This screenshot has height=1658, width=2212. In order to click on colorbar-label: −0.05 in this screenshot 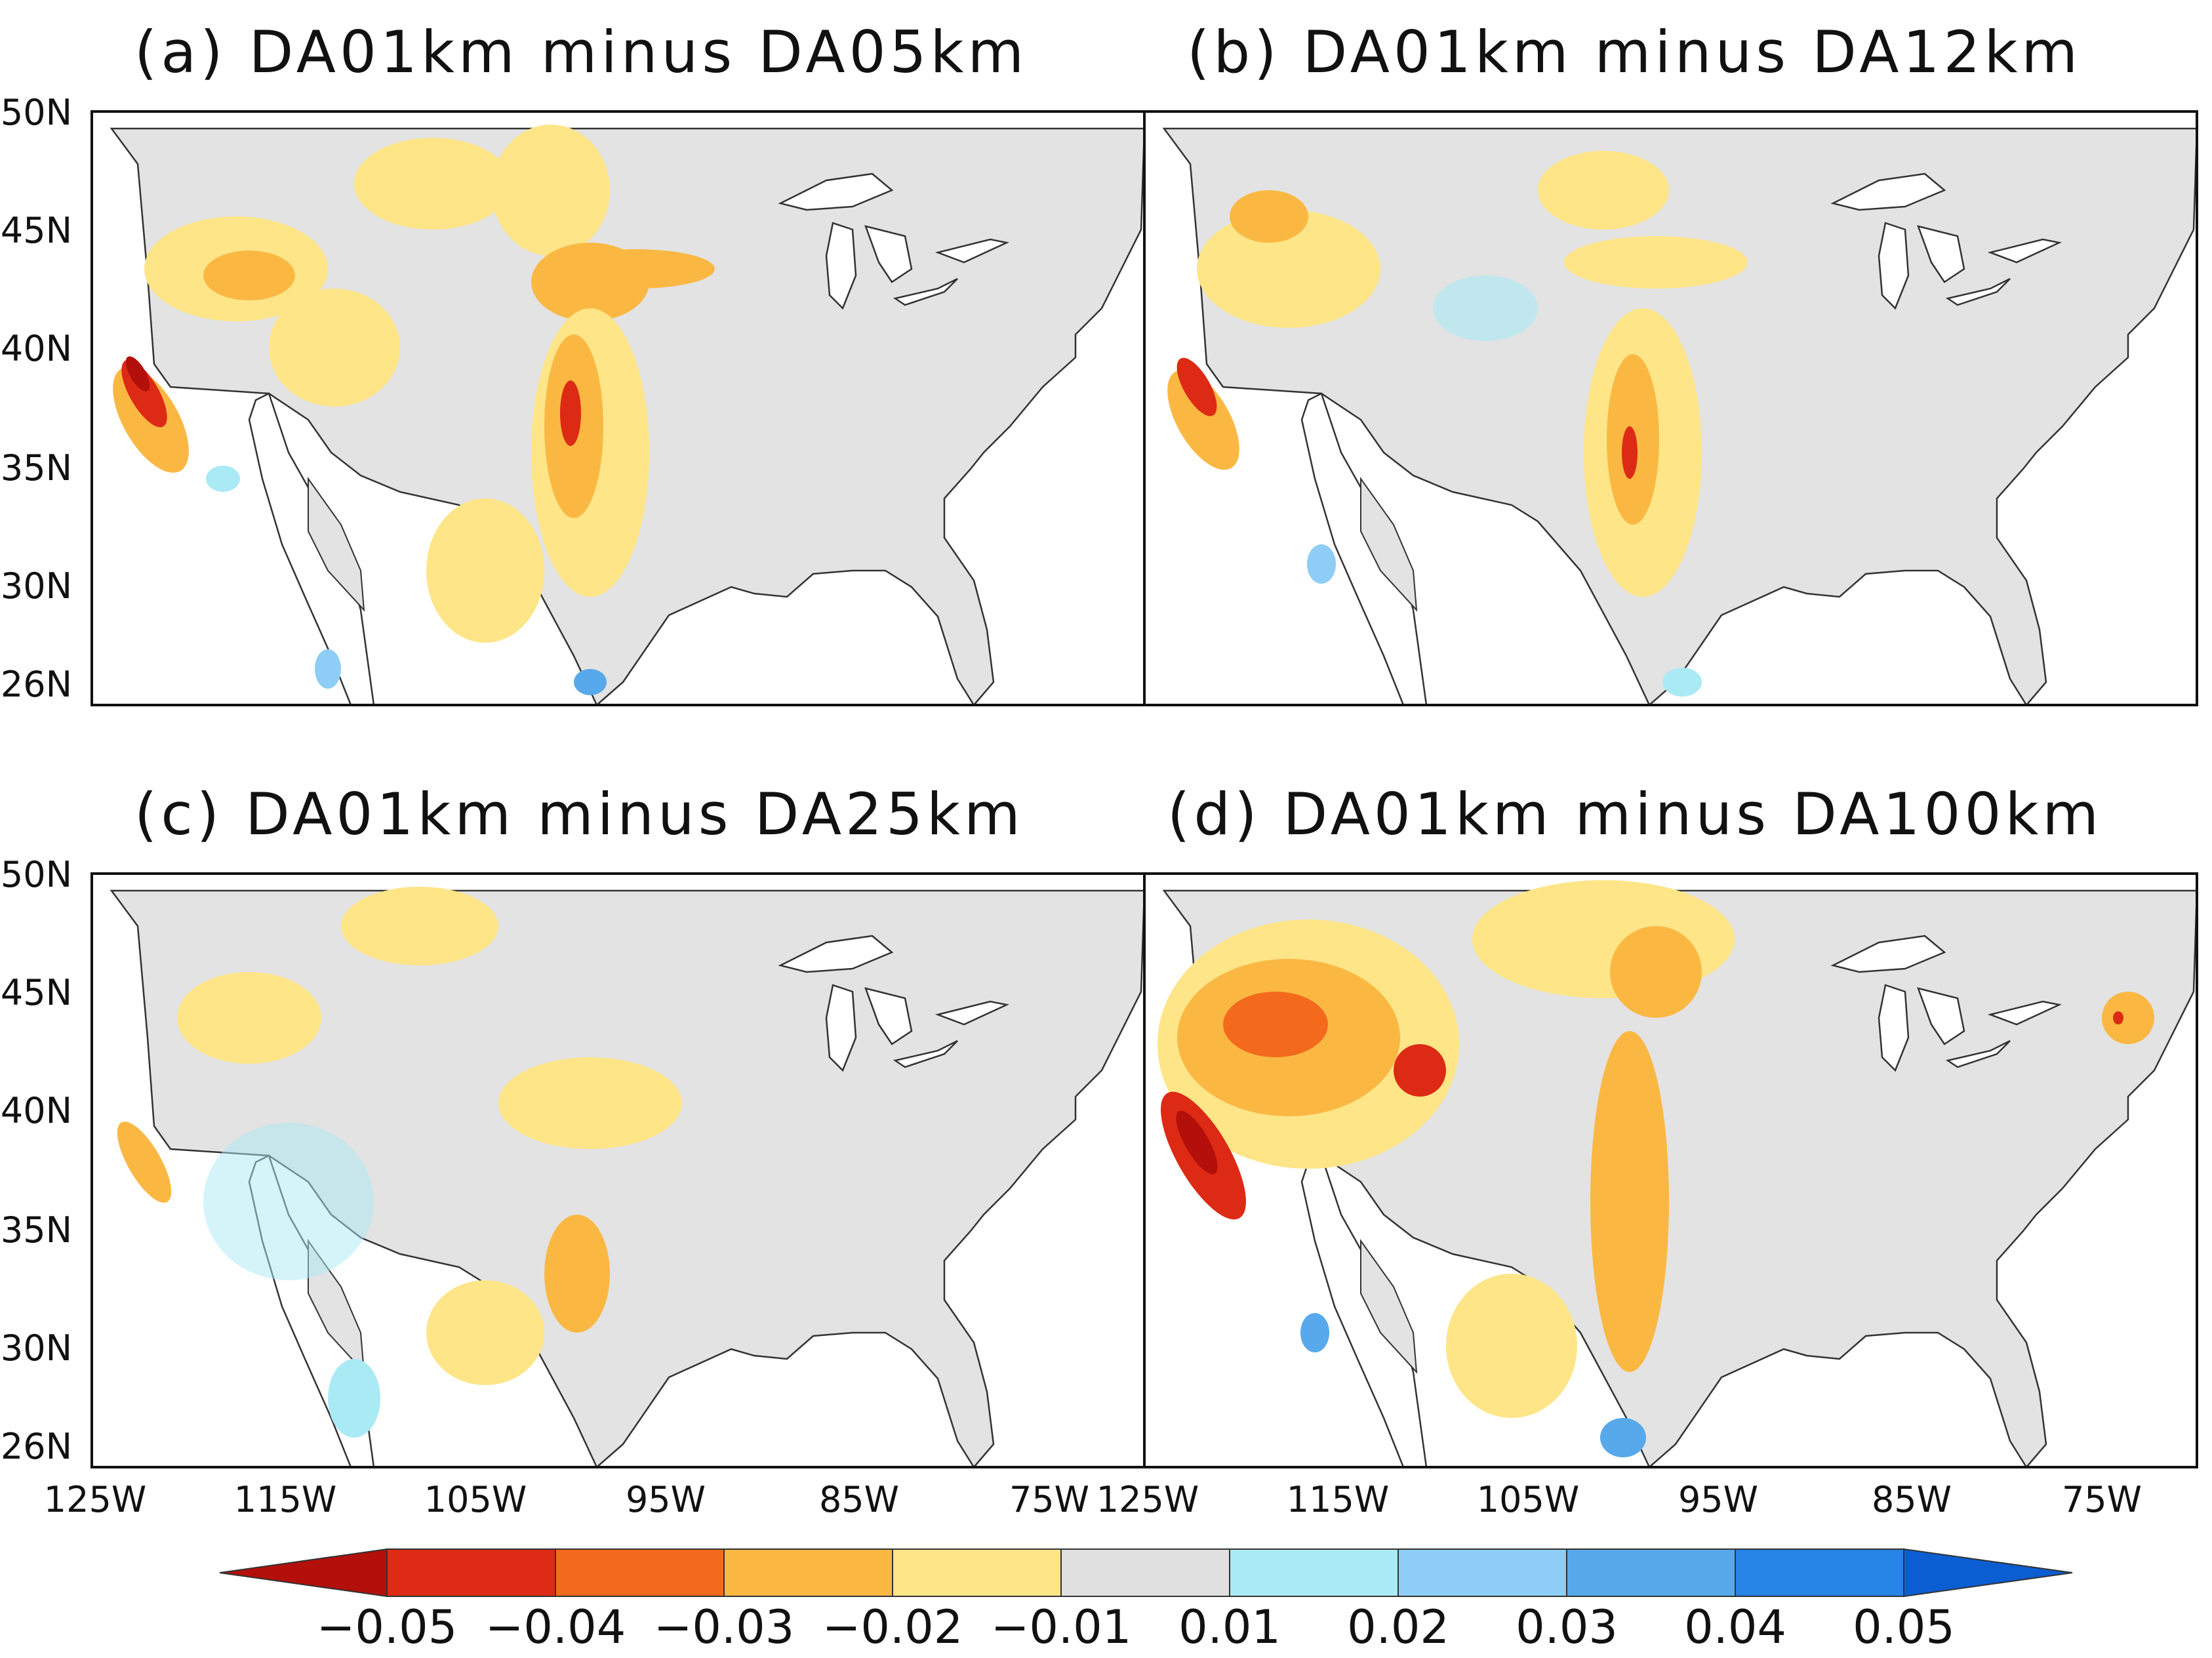, I will do `click(387, 1627)`.